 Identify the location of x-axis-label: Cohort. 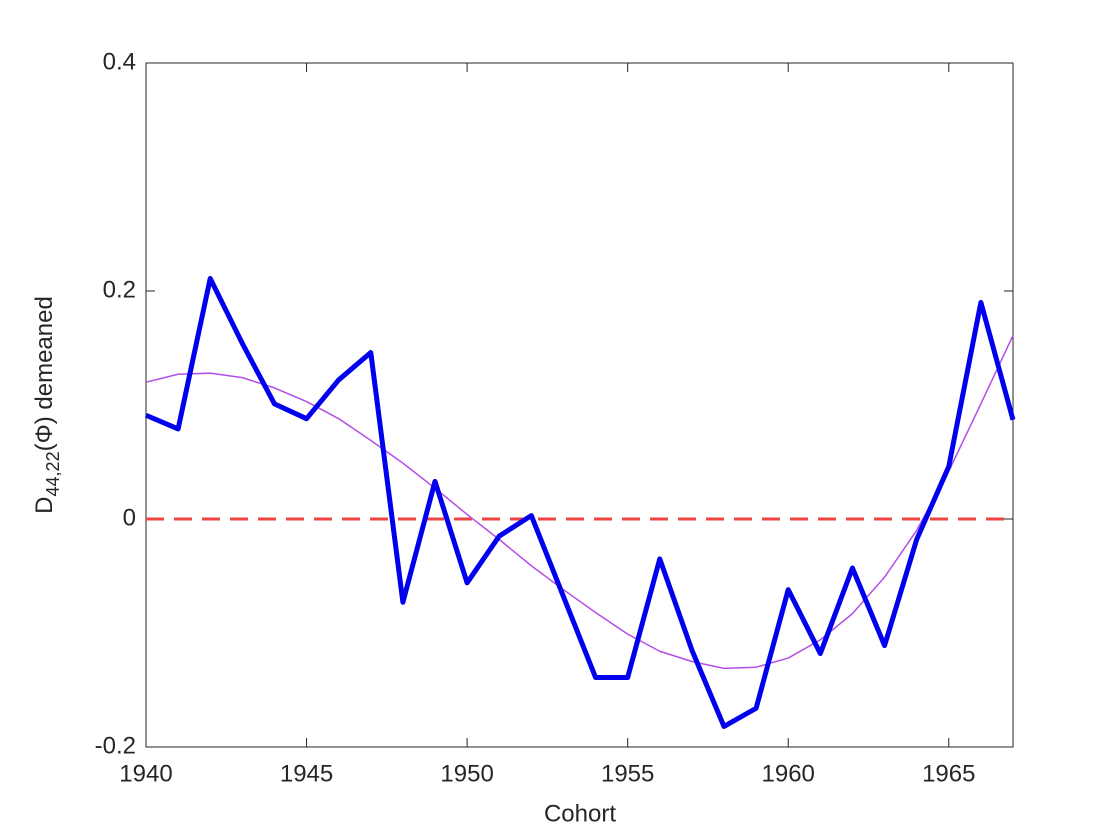
(580, 813).